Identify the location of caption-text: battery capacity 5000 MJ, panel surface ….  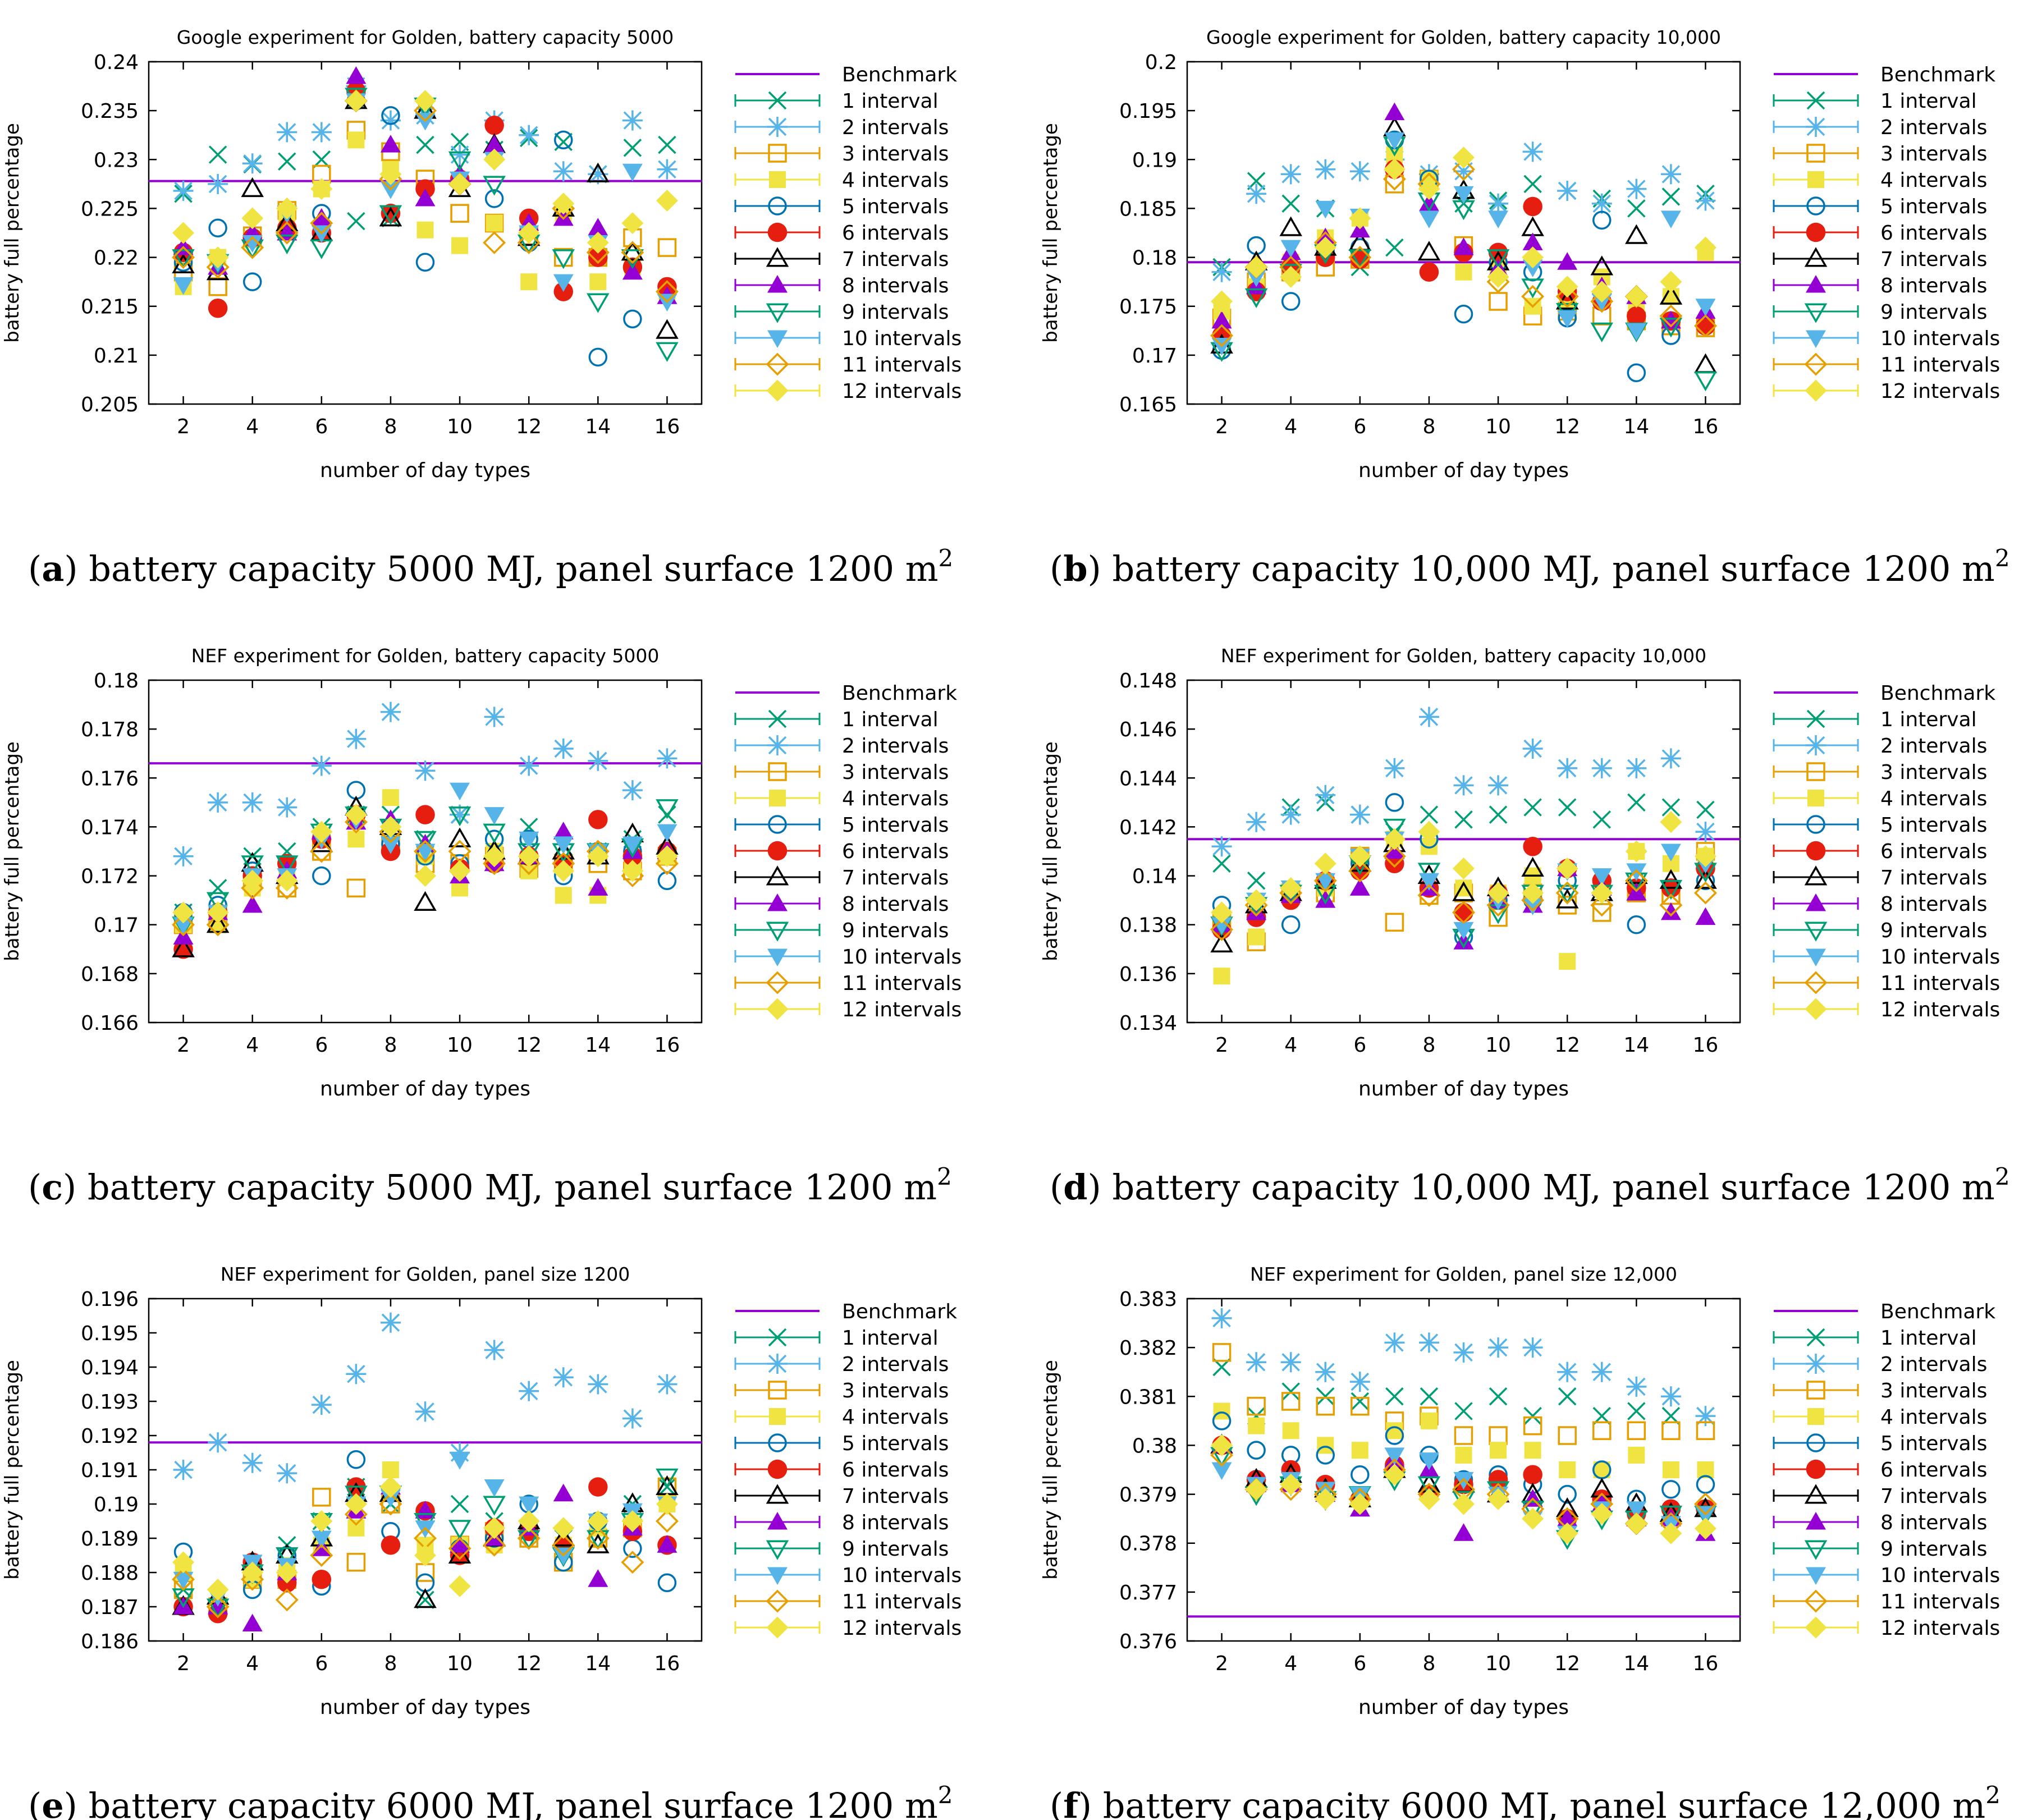
(513, 569).